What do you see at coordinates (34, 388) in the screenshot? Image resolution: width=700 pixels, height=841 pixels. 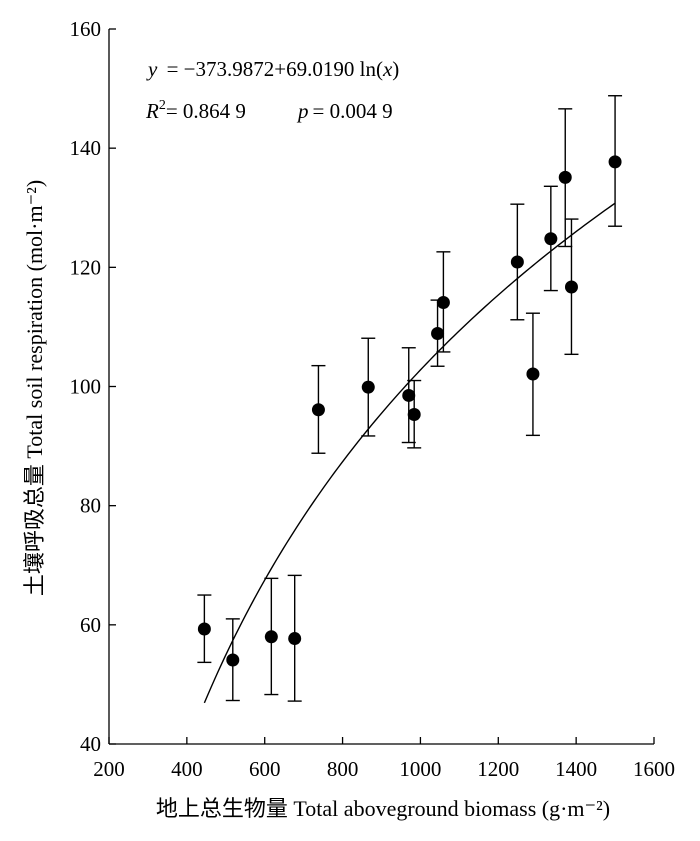 I see `y-axis-title: 土壤呼吸总量 Total soil respiration (mol·m⁻²)` at bounding box center [34, 388].